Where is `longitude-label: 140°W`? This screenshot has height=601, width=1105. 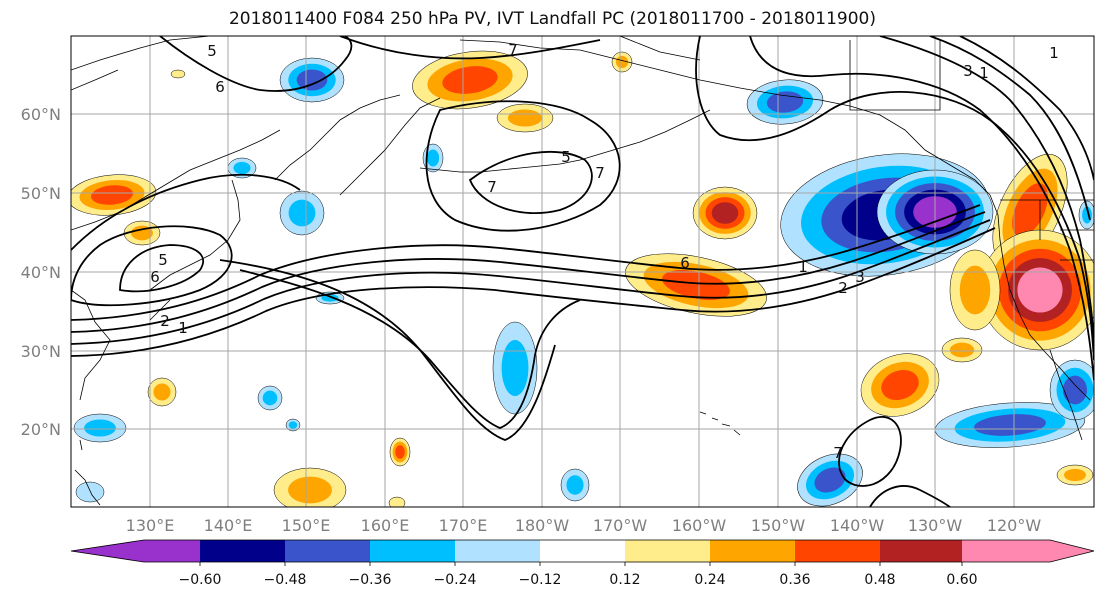
longitude-label: 140°W is located at coordinates (857, 525).